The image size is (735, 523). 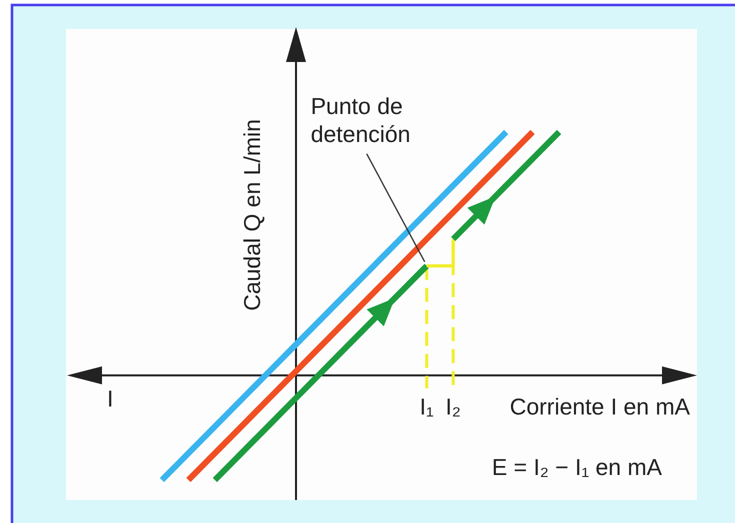 I want to click on annotation: I, so click(x=110, y=398).